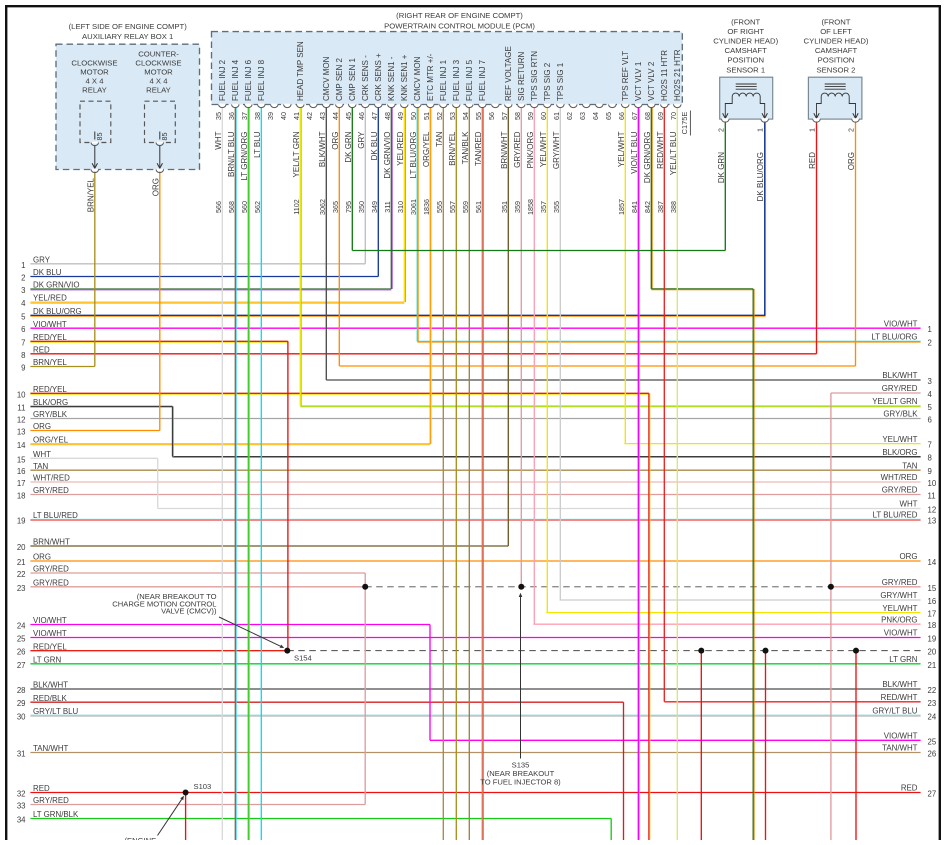 The width and height of the screenshot is (949, 845). I want to click on svg-text: TPS SIG 2, so click(547, 81).